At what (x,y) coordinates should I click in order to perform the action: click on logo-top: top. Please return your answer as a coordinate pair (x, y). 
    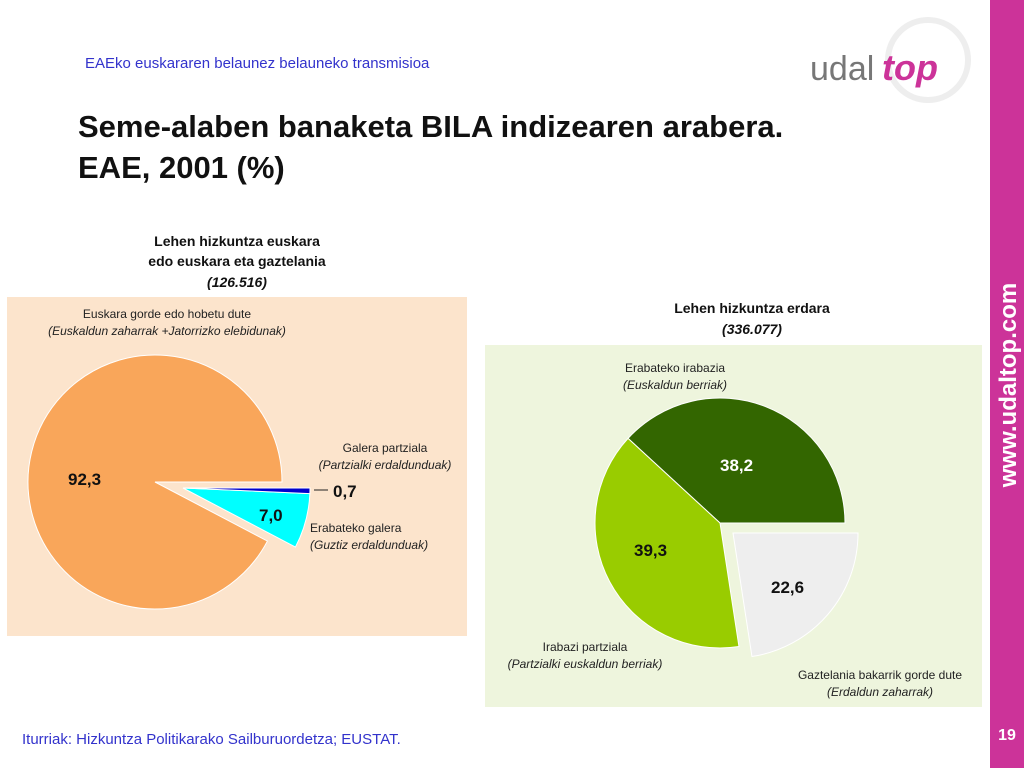
    Looking at the image, I should click on (910, 67).